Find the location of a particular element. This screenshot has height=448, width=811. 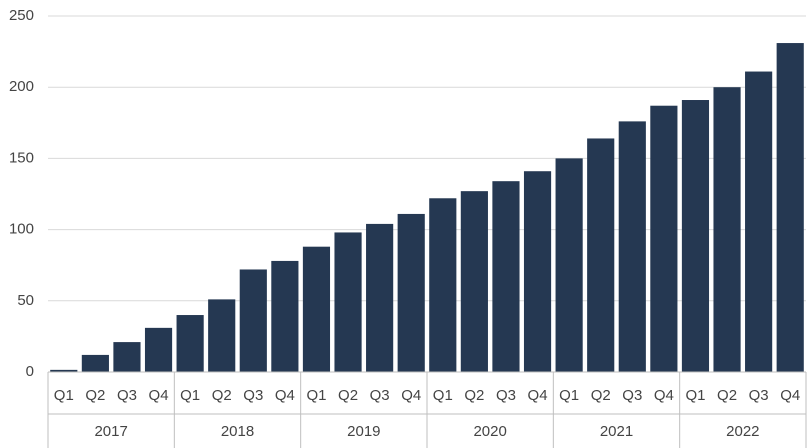

y-tick-label: 100 is located at coordinates (21, 229).